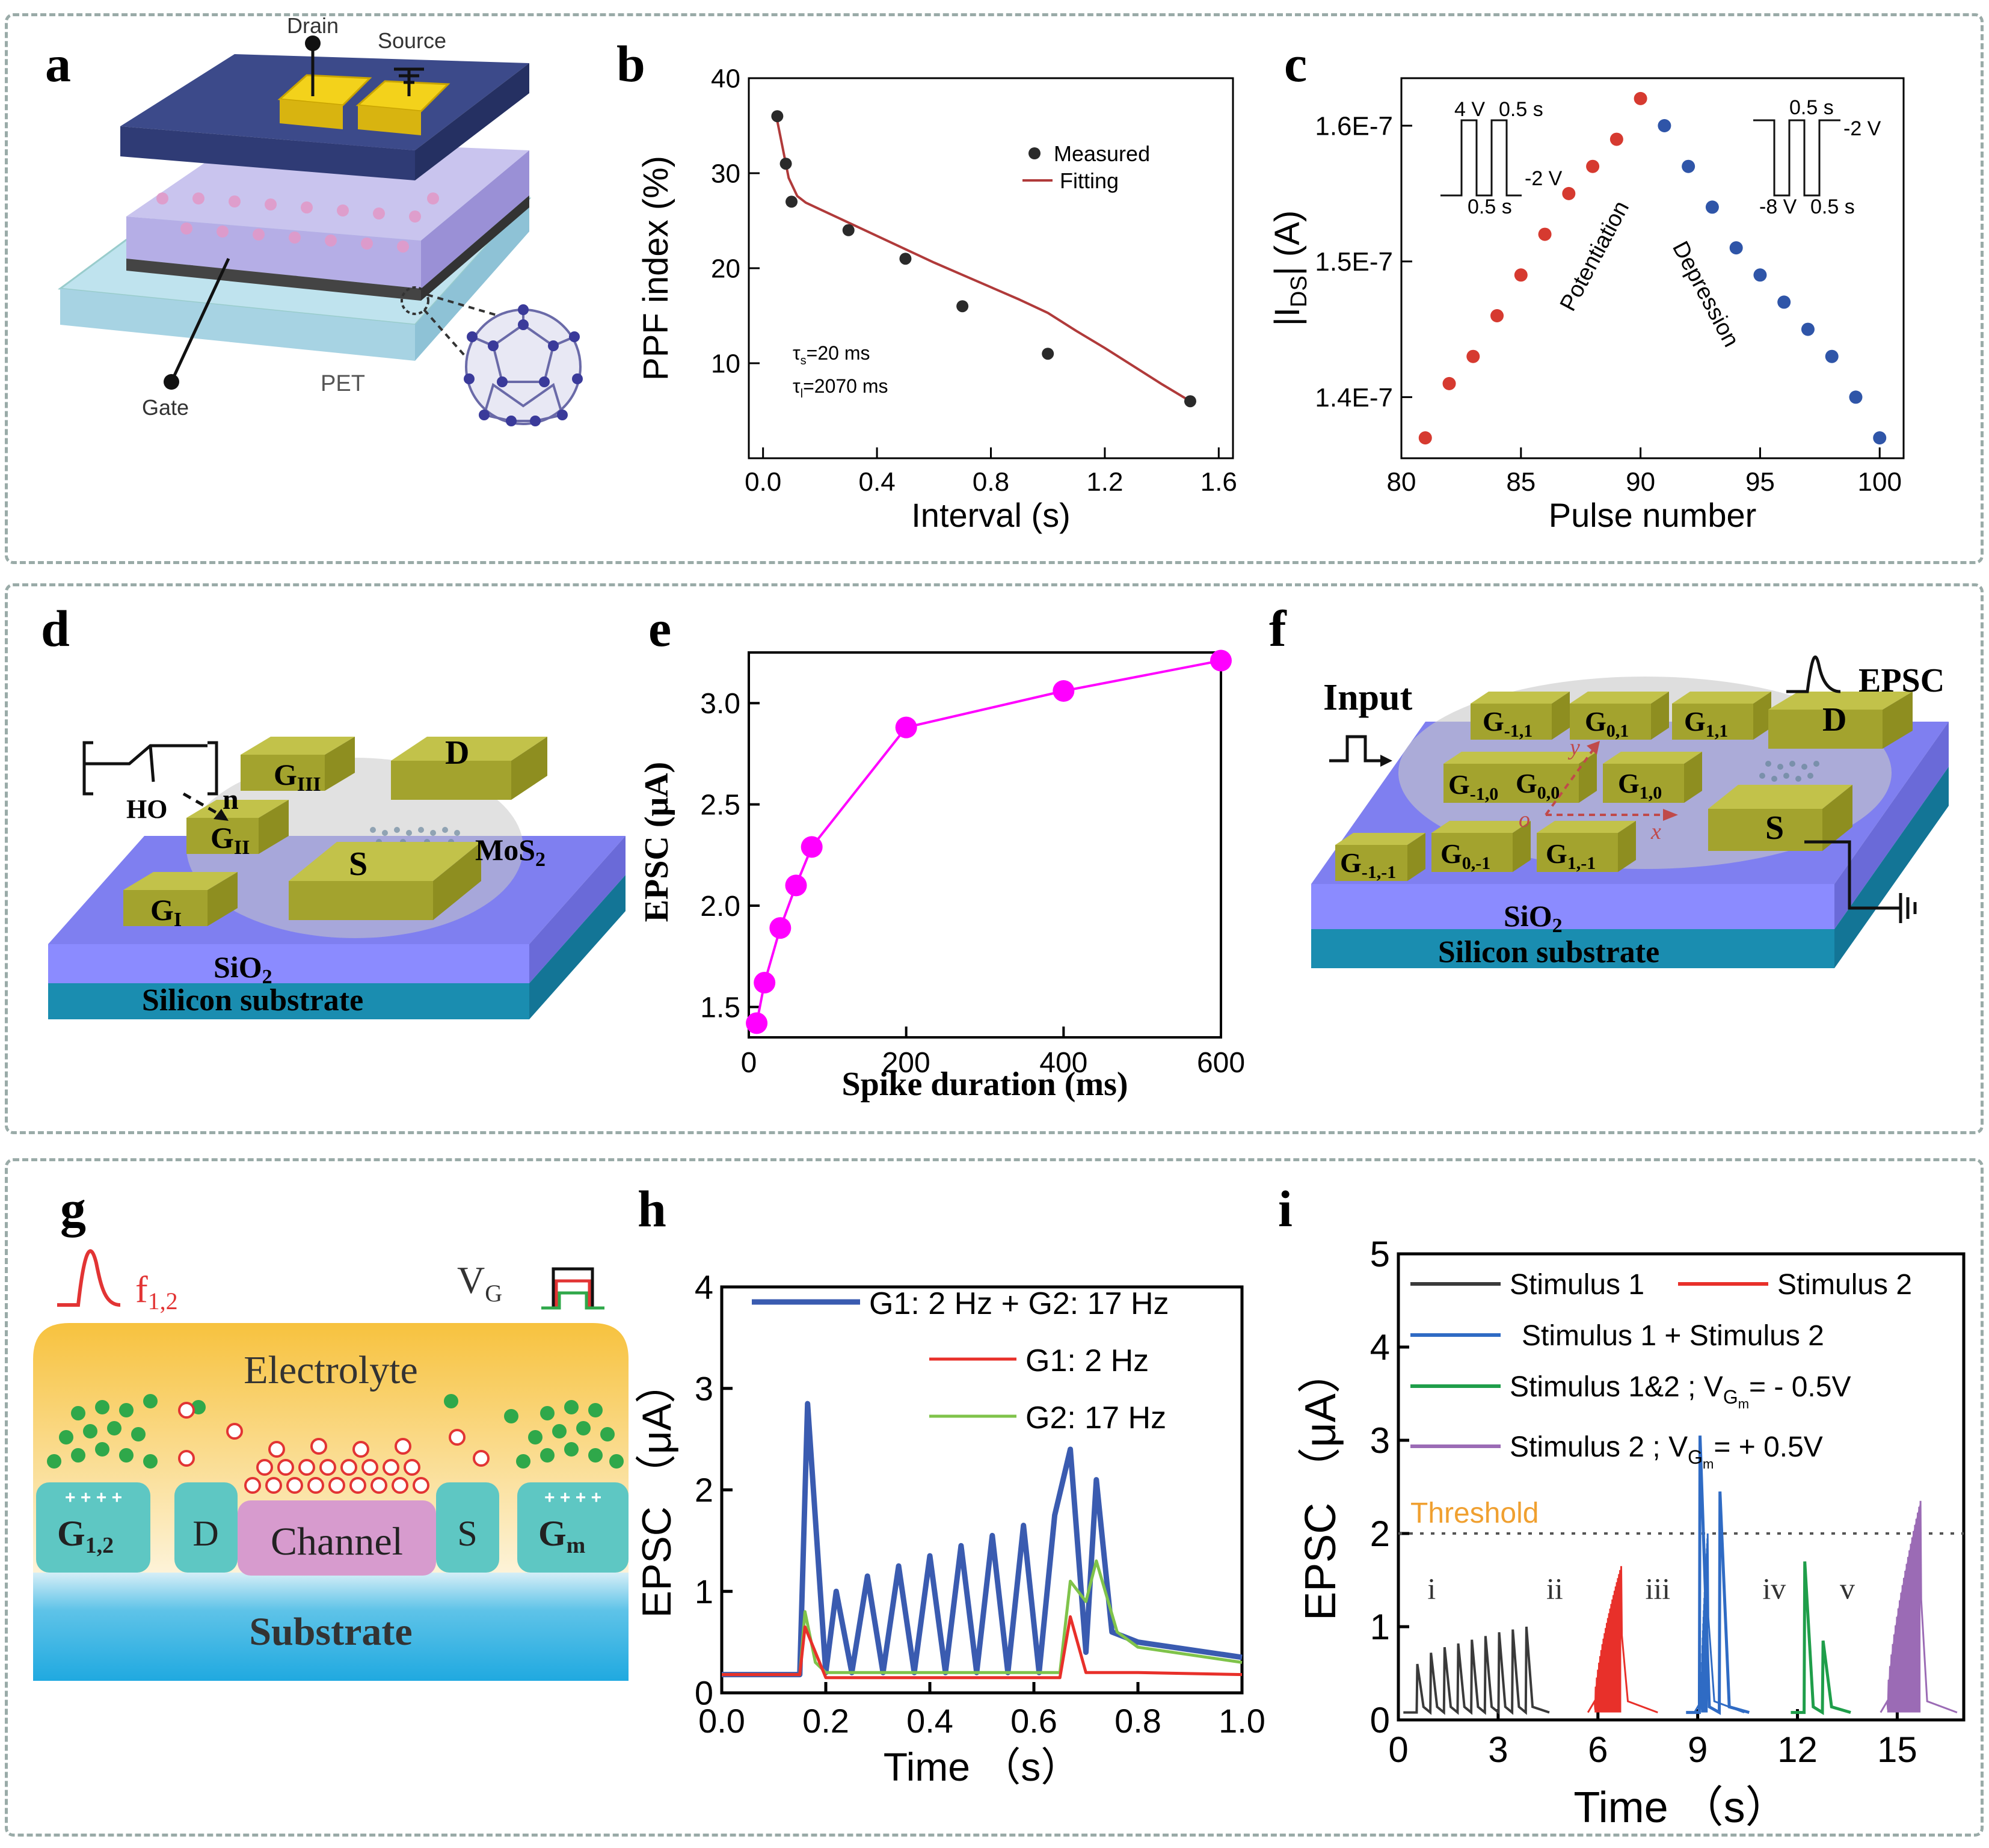 The image size is (1989, 1848). Describe the element at coordinates (657, 1490) in the screenshot. I see `y-axis-label: EPSC （μA）` at that location.